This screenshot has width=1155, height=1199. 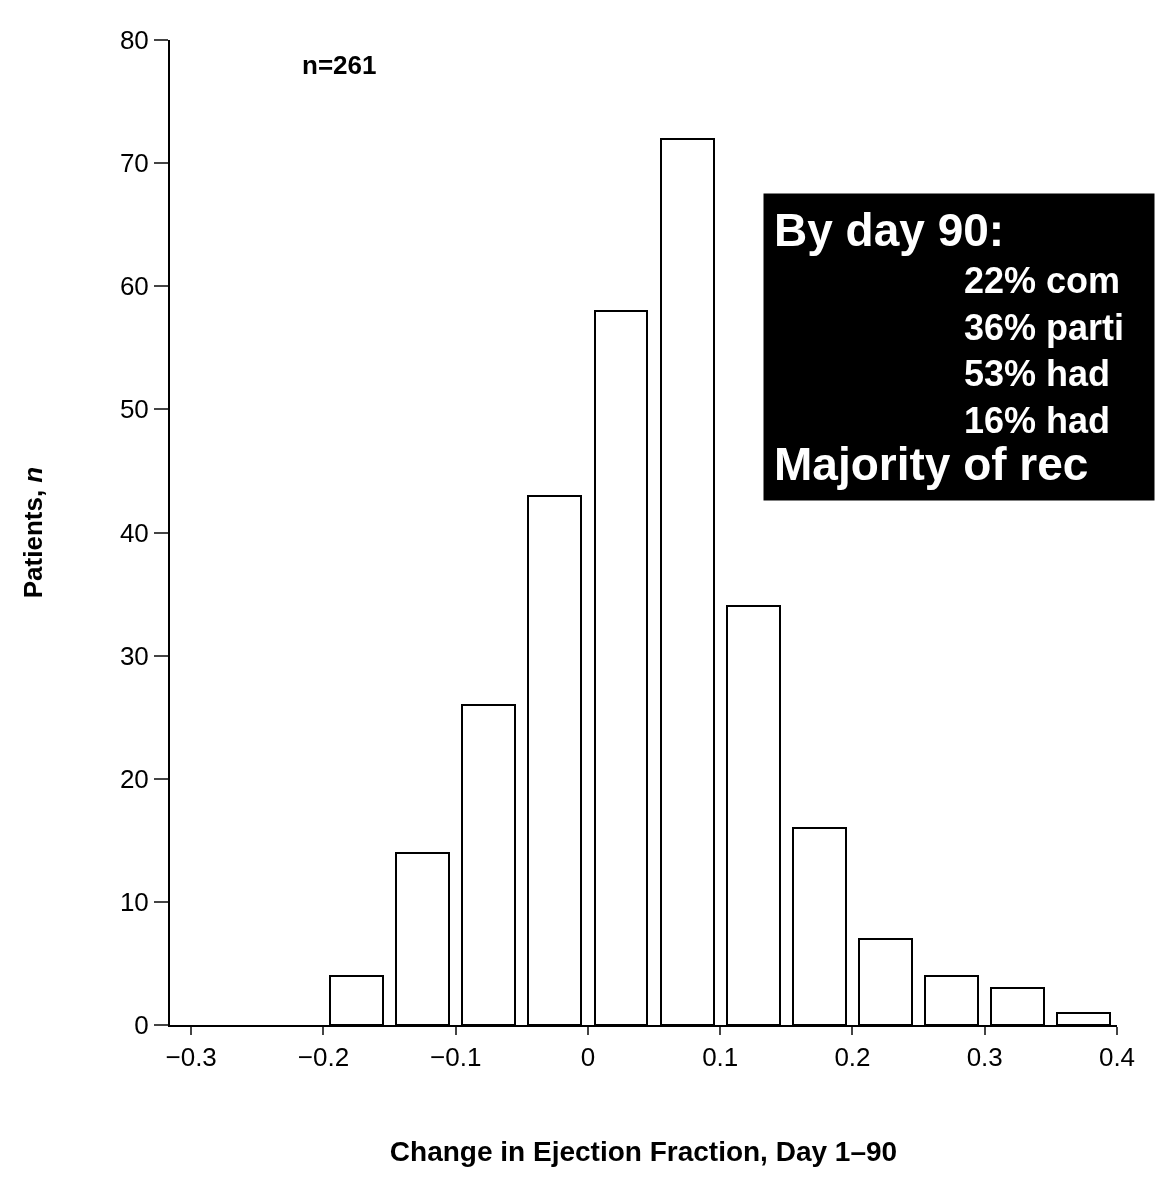 I want to click on x-tick-label: −0.3, so click(x=191, y=1057).